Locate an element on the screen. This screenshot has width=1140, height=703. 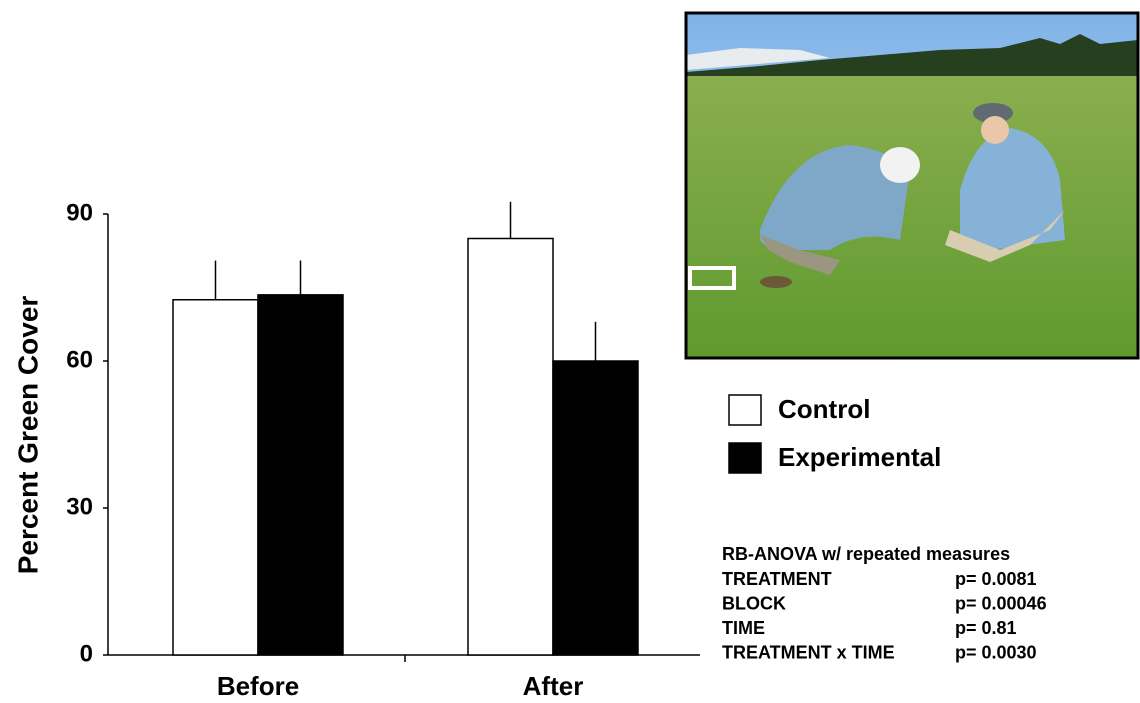
stats-p: p= 0.0030 is located at coordinates (996, 652).